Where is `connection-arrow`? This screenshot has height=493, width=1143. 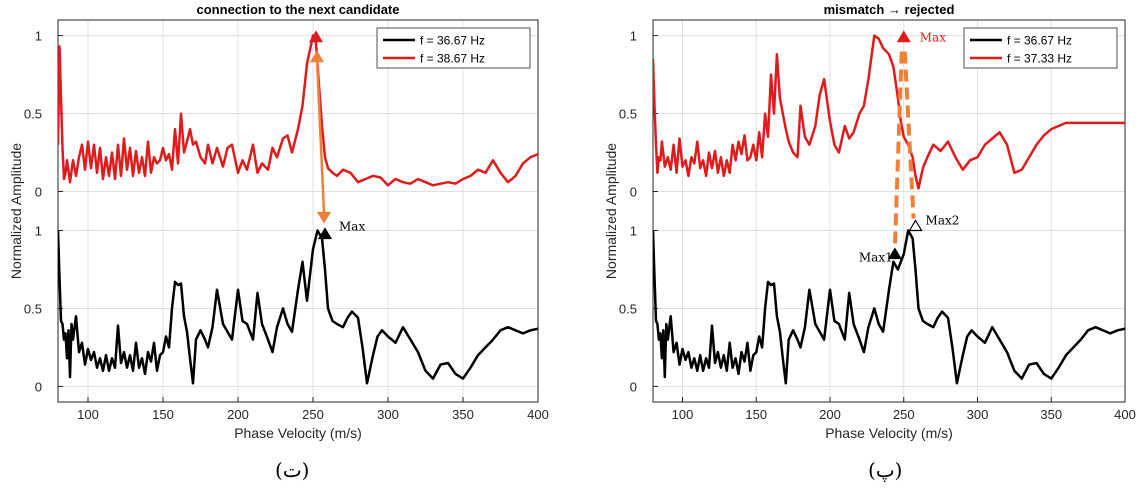
connection-arrow is located at coordinates (320, 136).